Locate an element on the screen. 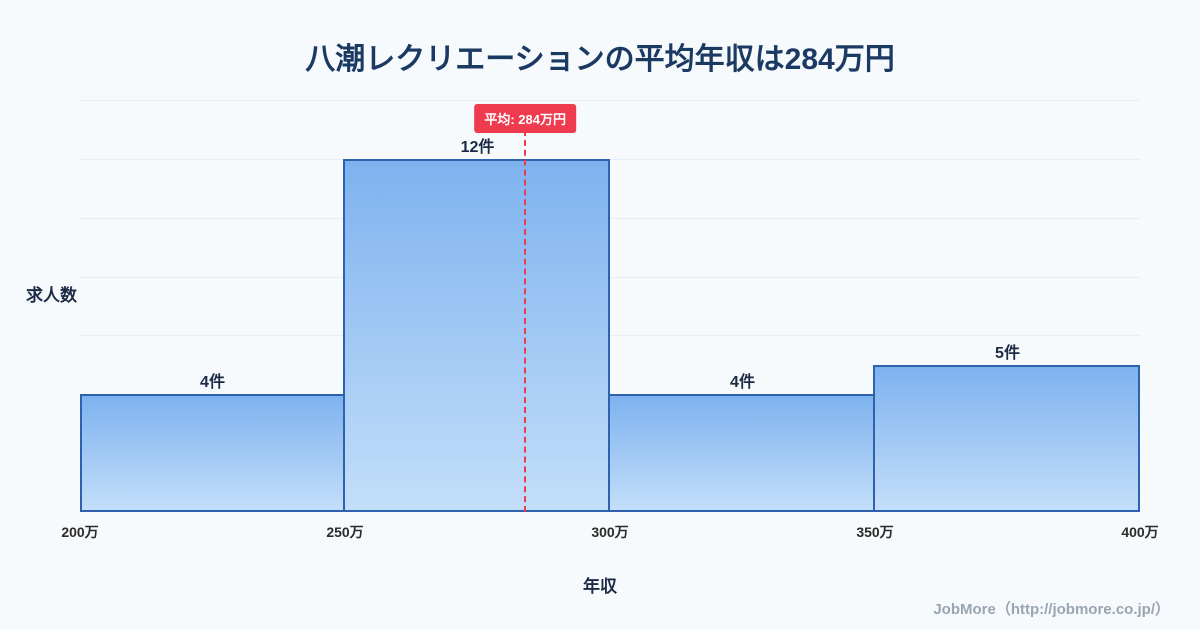  average-badge: 平均: 284万円 is located at coordinates (525, 118).